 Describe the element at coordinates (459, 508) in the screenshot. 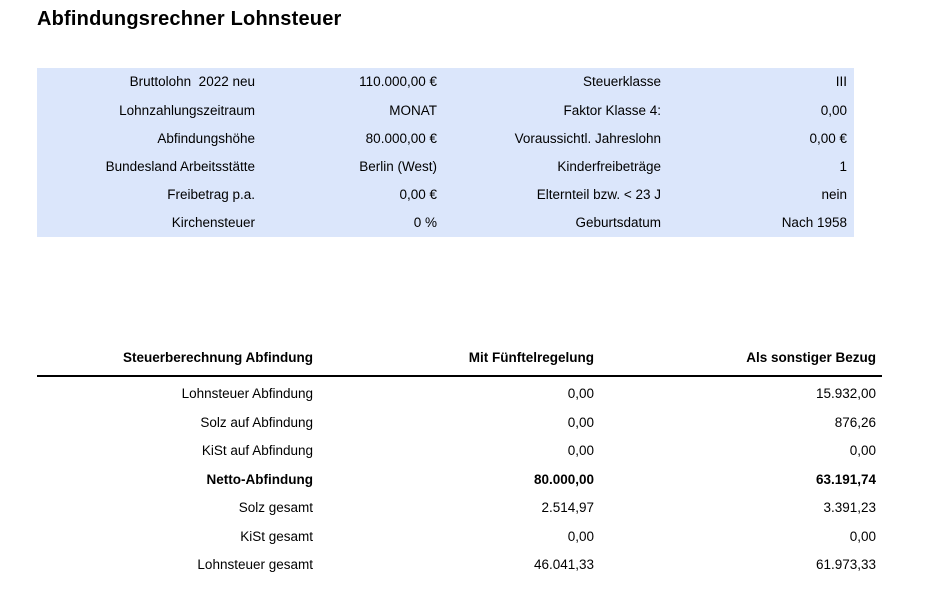

I see `table-row: Solz gesamt 2.514,97 3.391,23` at that location.